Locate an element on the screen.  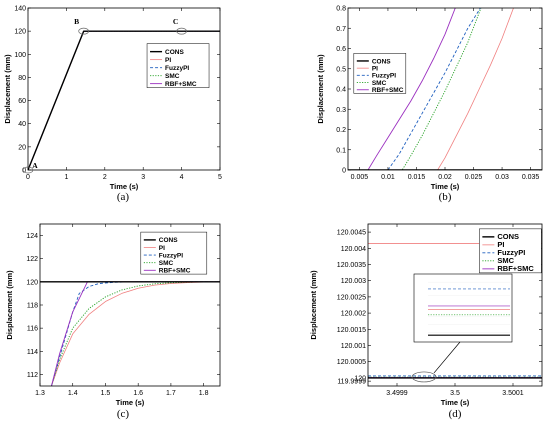
x-tick-label: 1 is located at coordinates (66, 177).